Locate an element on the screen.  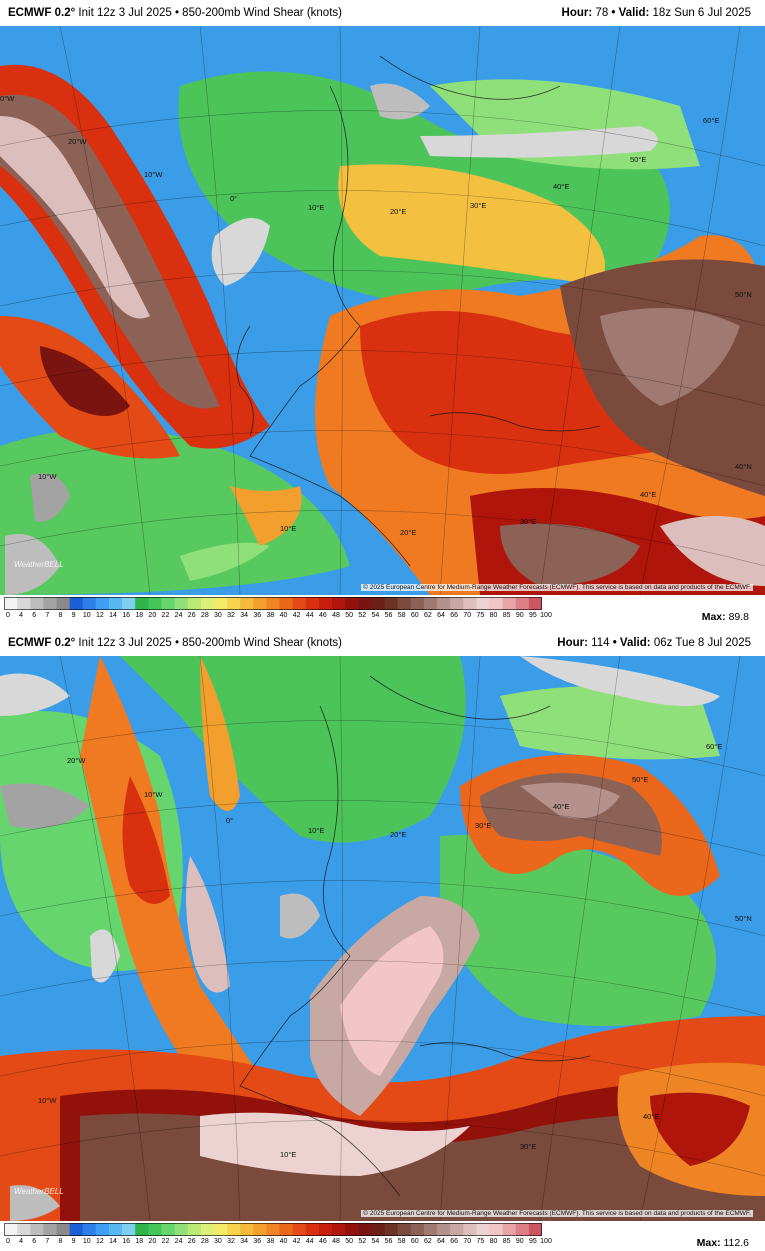
color-scale-tick: 42 is located at coordinates (296, 1241).